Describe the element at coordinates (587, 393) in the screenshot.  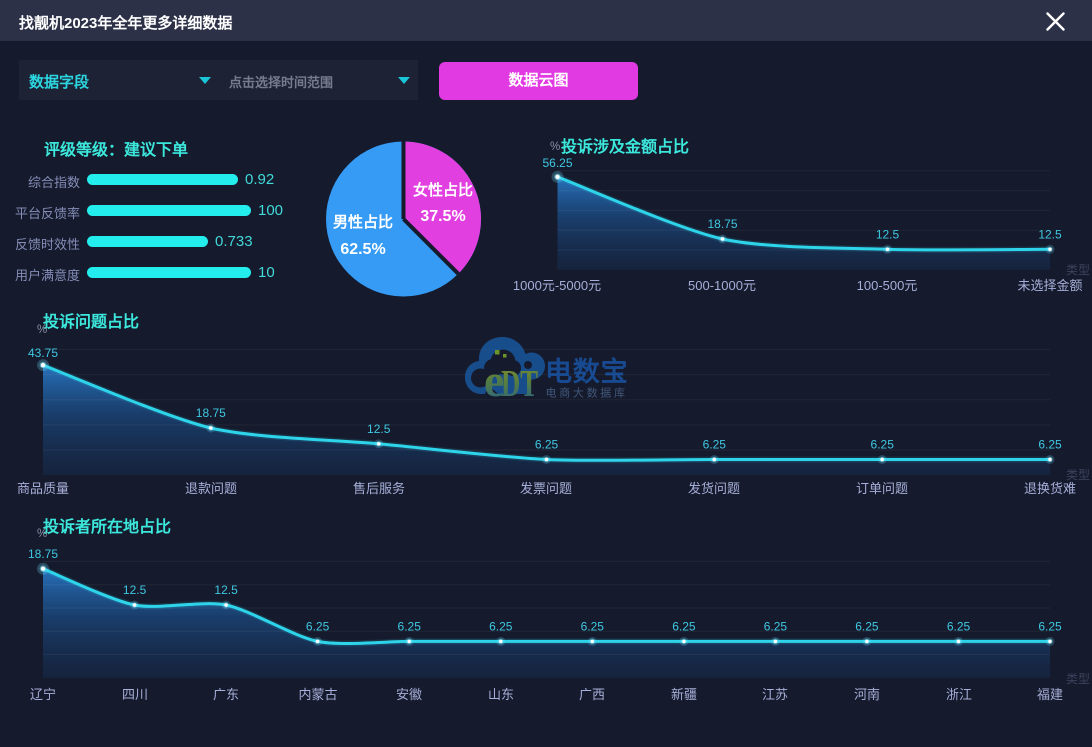
I see `svg-text: 电商大数据库` at that location.